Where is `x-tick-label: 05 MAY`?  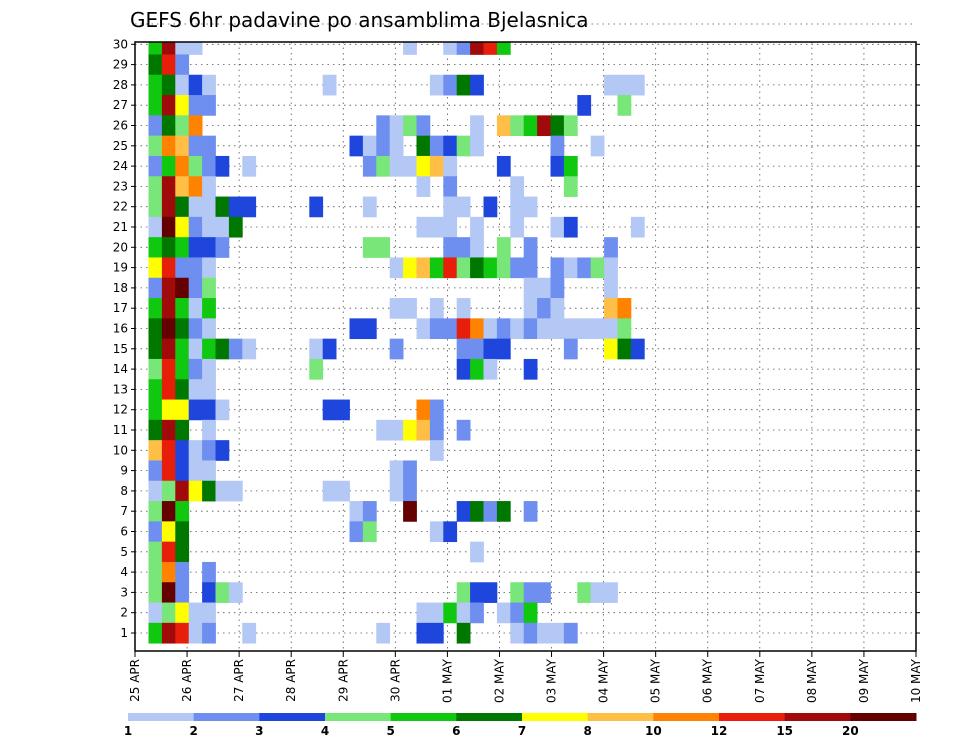
x-tick-label: 05 MAY is located at coordinates (656, 680).